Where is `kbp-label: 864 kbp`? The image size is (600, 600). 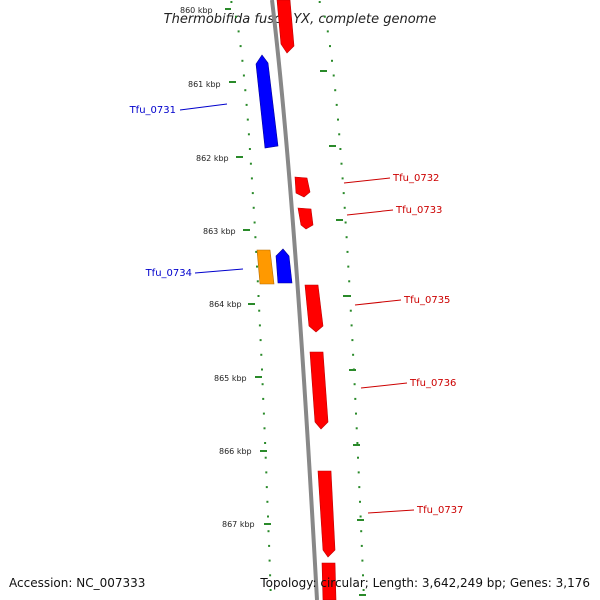 kbp-label: 864 kbp is located at coordinates (225, 304).